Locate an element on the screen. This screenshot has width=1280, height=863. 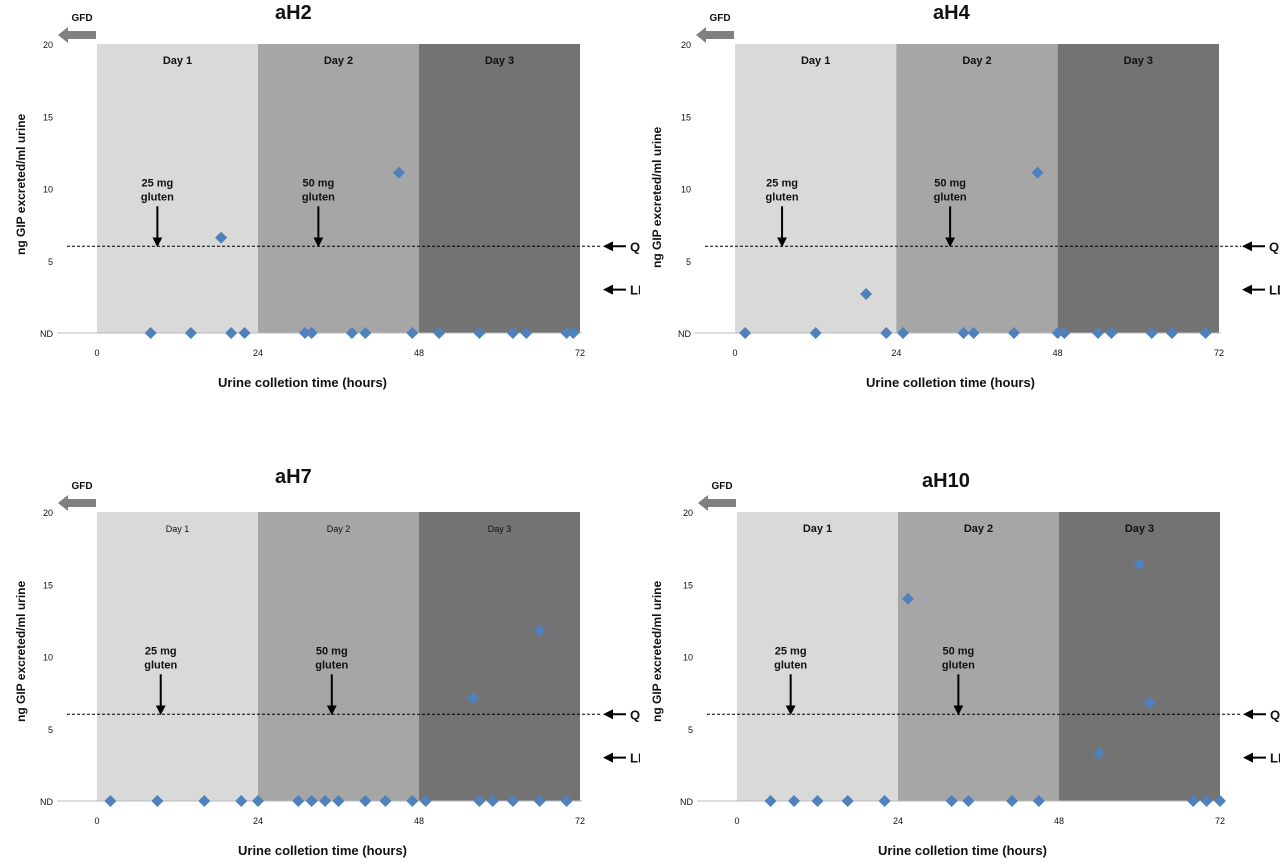
dose-label: 50 mg is located at coordinates (950, 183).